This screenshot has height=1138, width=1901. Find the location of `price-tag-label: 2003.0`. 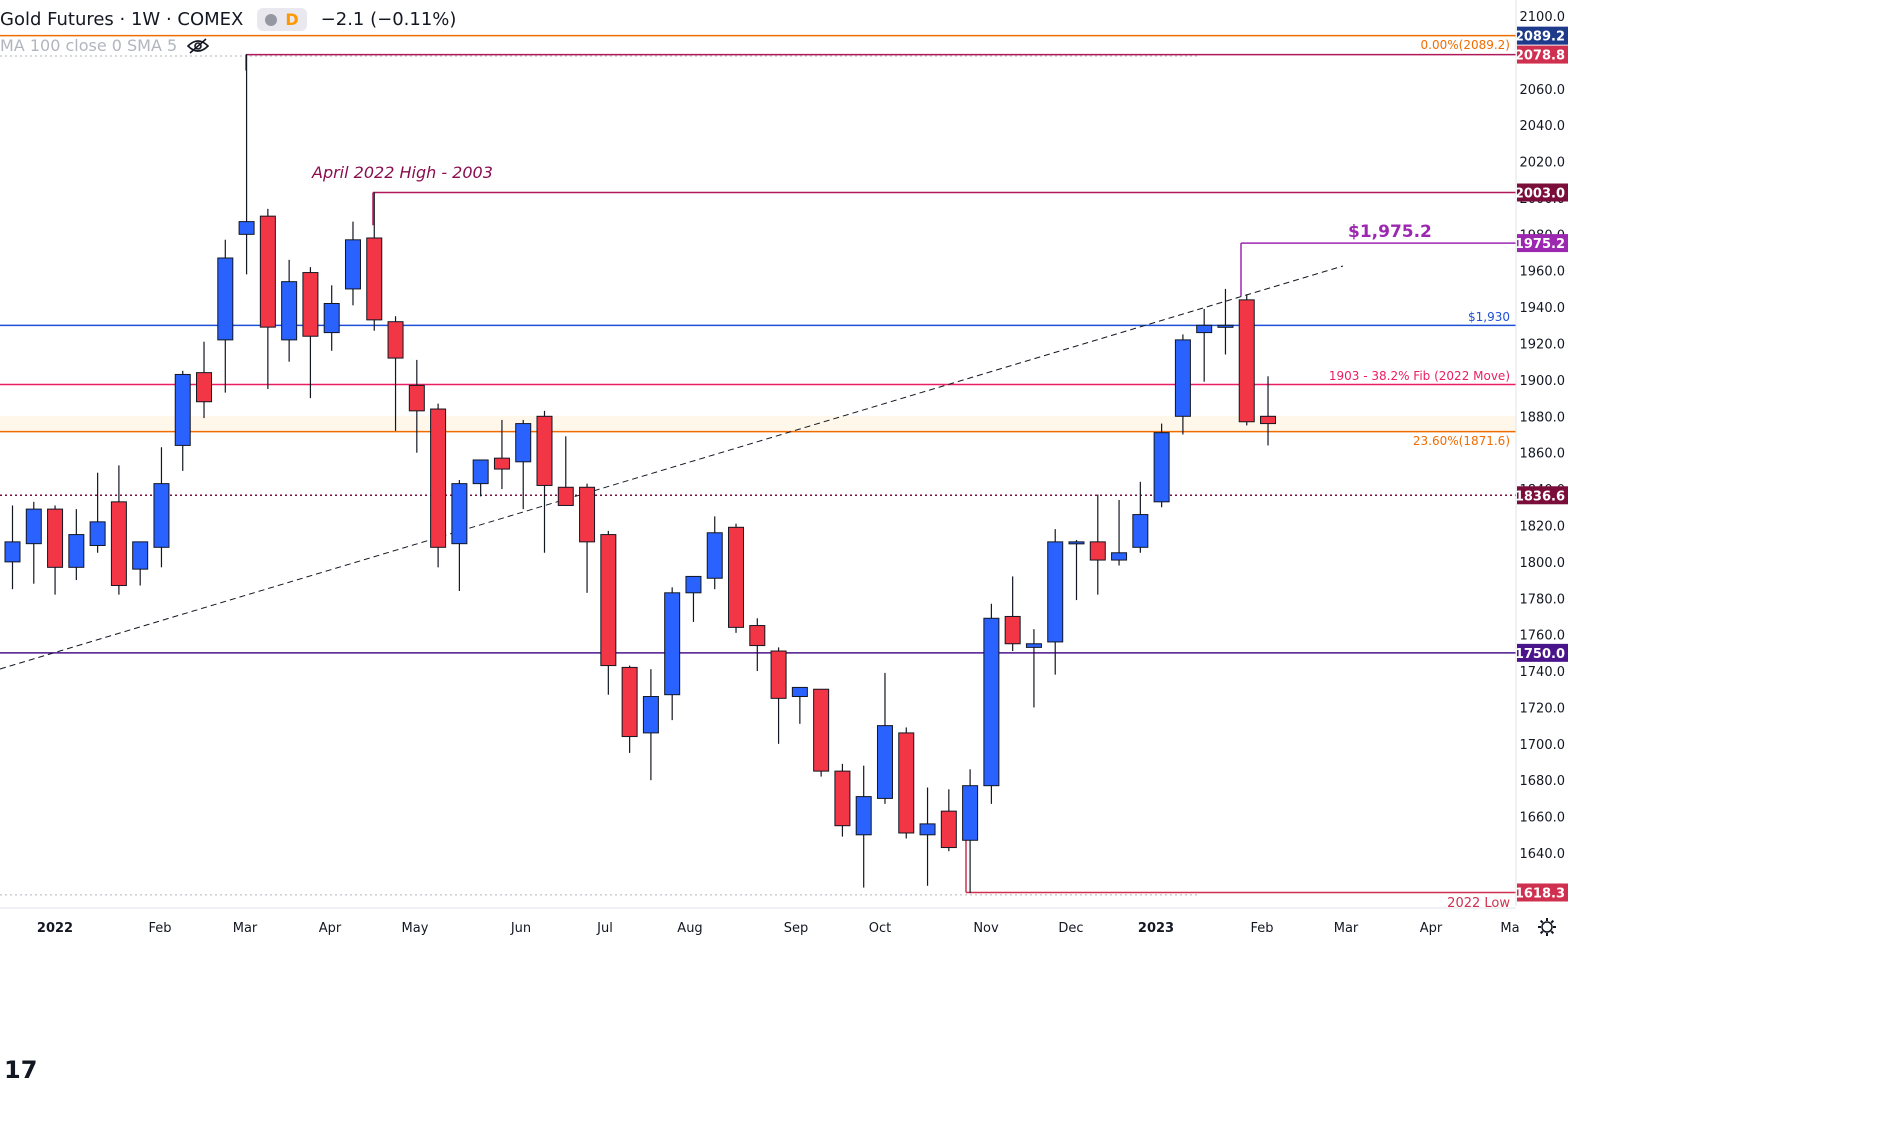

price-tag-label: 2003.0 is located at coordinates (1540, 193).